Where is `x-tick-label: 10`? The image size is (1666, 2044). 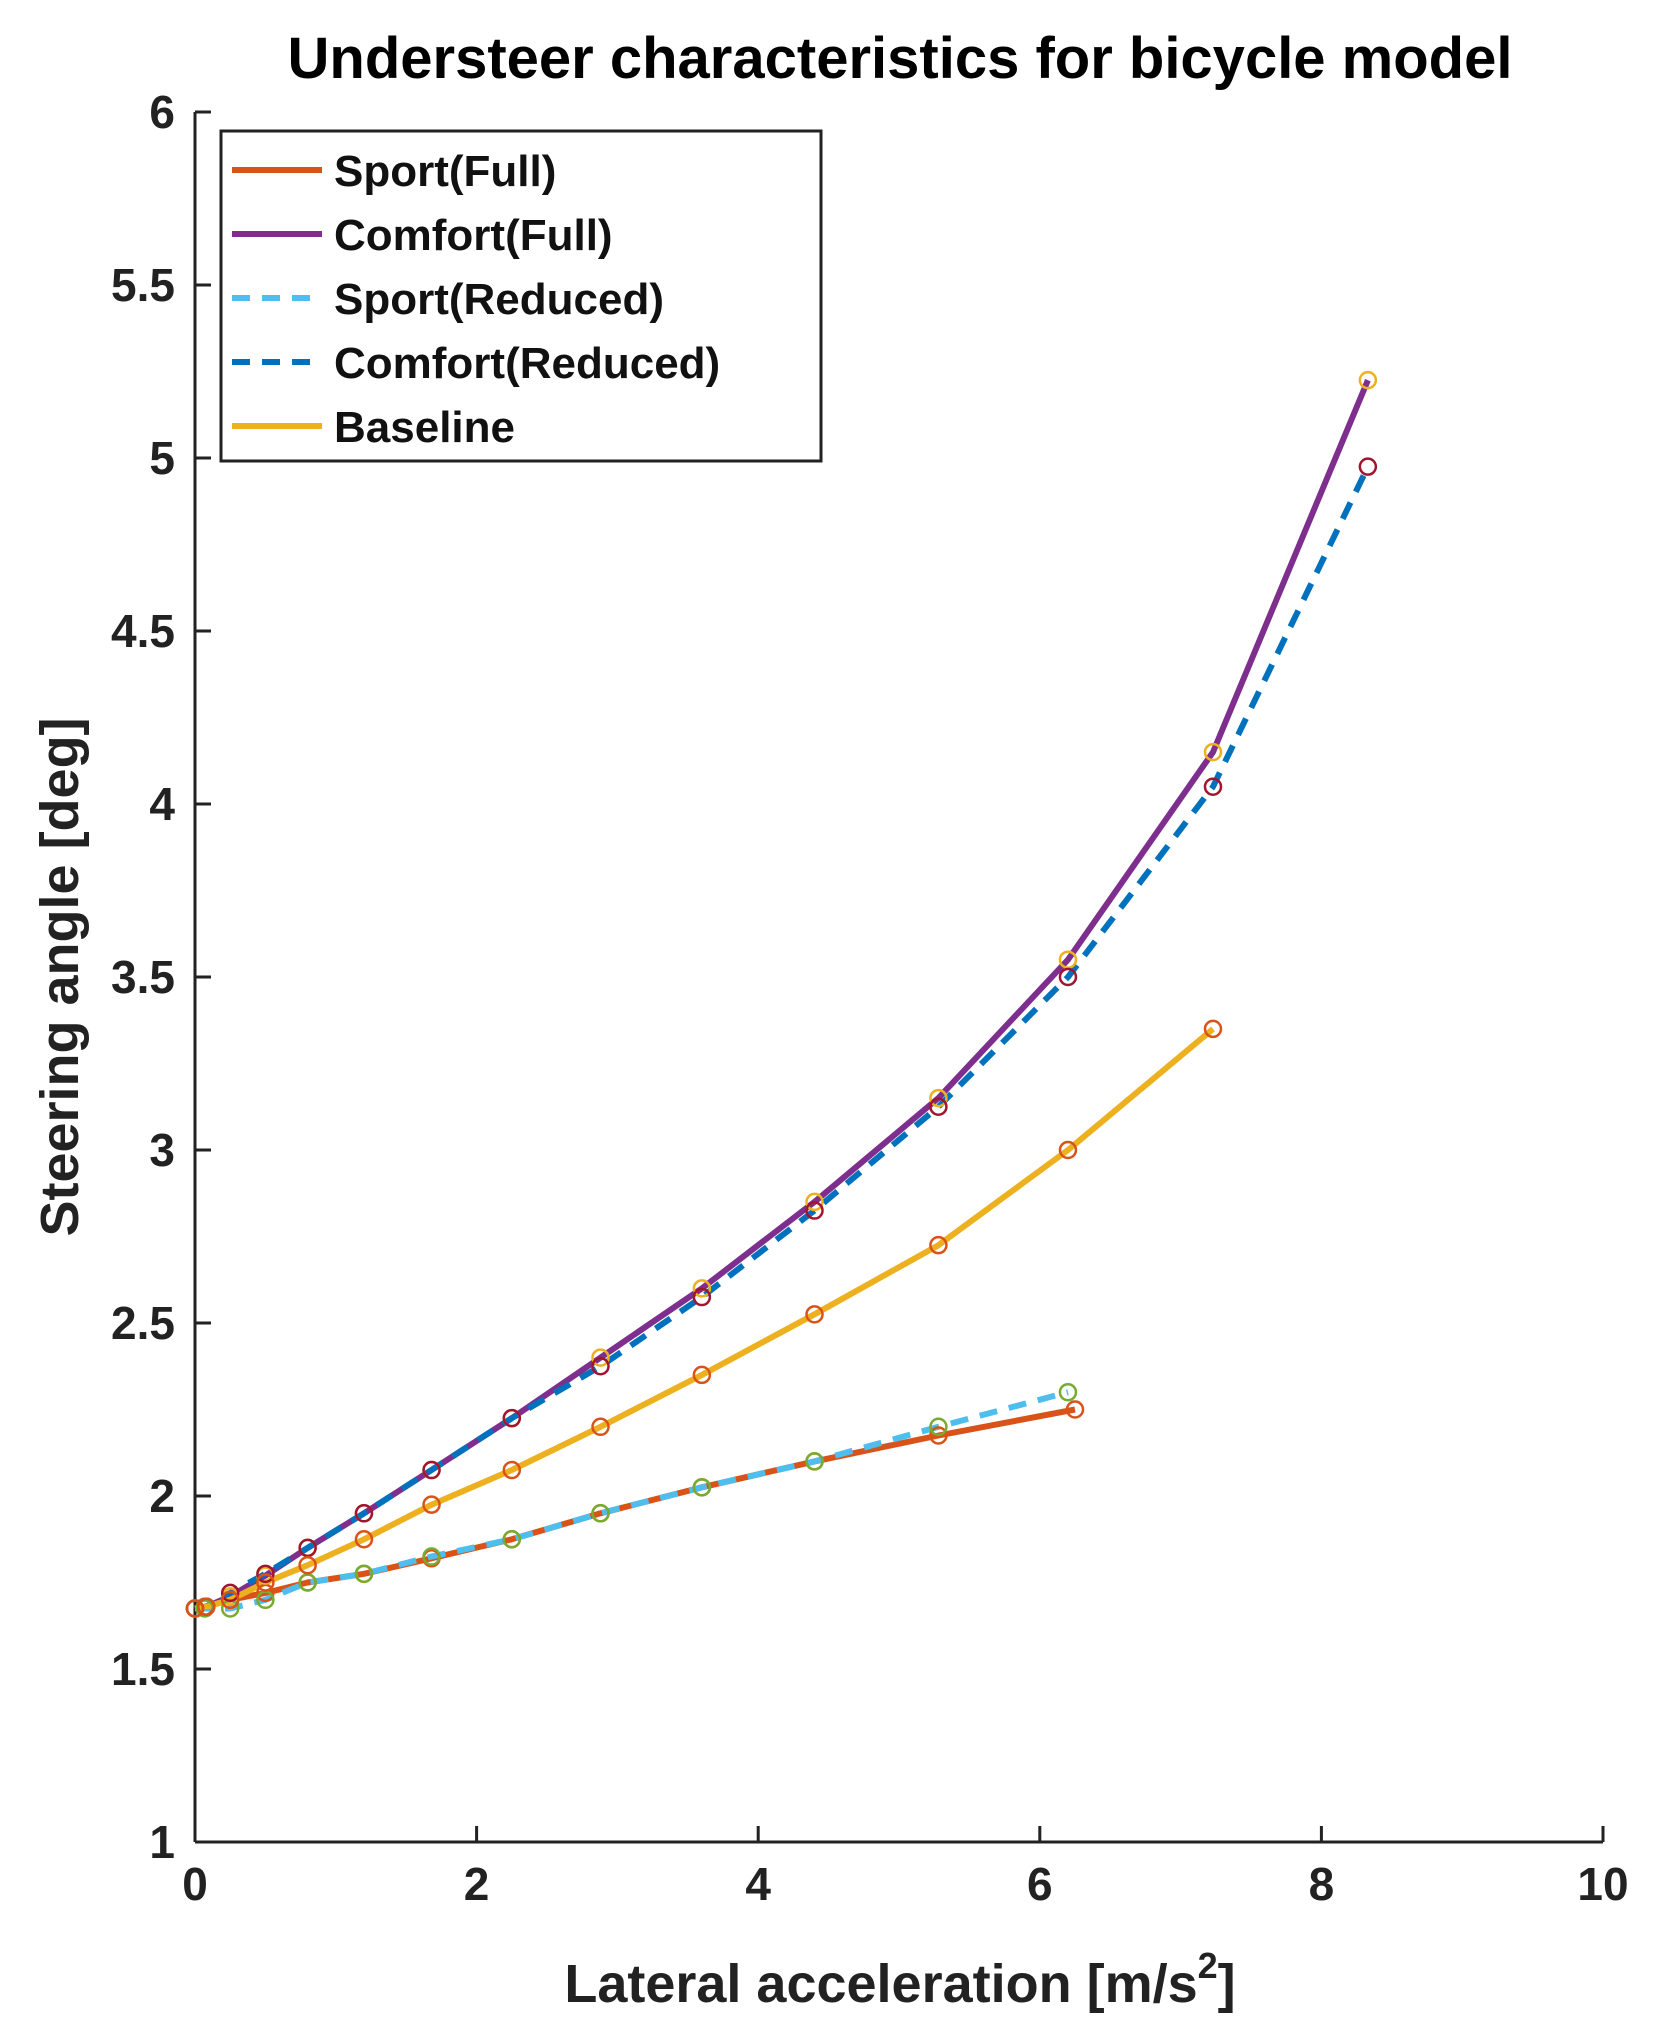
x-tick-label: 10 is located at coordinates (1602, 1884).